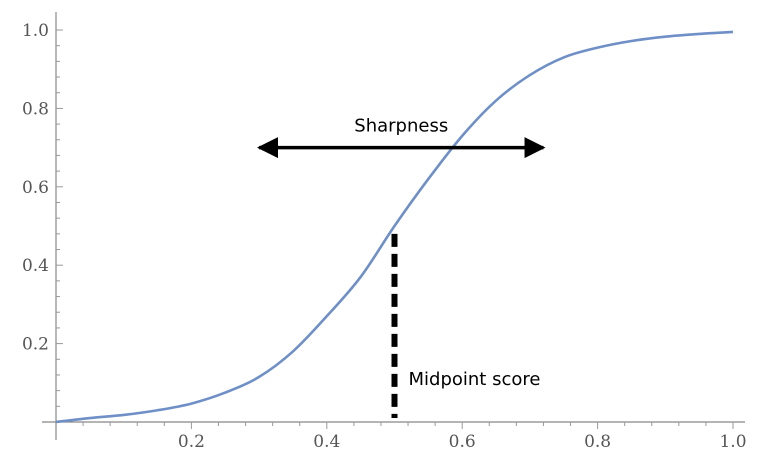 The height and width of the screenshot is (469, 772). What do you see at coordinates (35, 266) in the screenshot?
I see `y-tick-label: 0.4` at bounding box center [35, 266].